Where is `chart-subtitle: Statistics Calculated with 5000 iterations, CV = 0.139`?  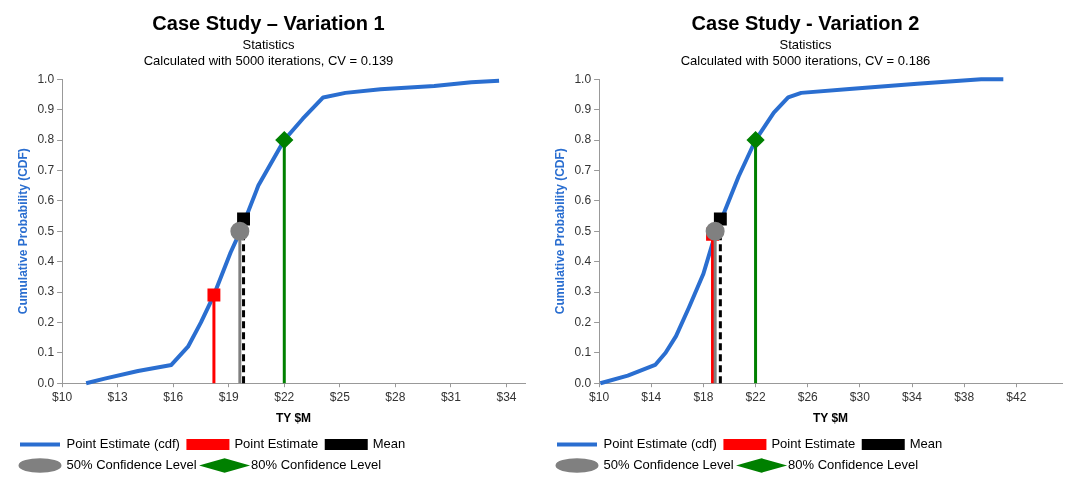
chart-subtitle: Statistics Calculated with 5000 iterations, CV = 0.139 is located at coordinates (268, 52).